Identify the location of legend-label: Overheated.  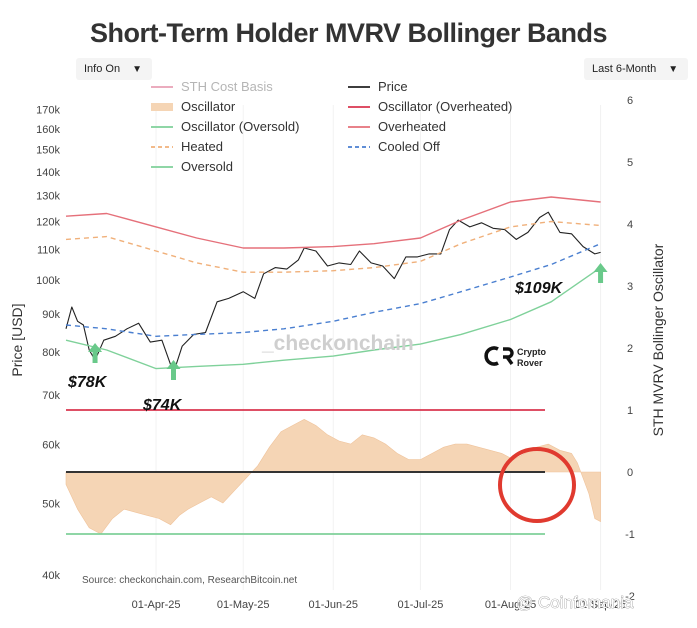
(412, 126).